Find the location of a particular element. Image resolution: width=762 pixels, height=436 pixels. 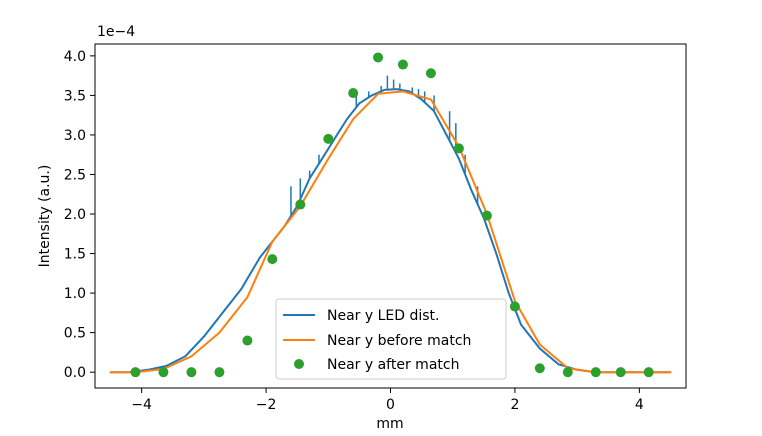

x-tick-label: −4 is located at coordinates (141, 405).